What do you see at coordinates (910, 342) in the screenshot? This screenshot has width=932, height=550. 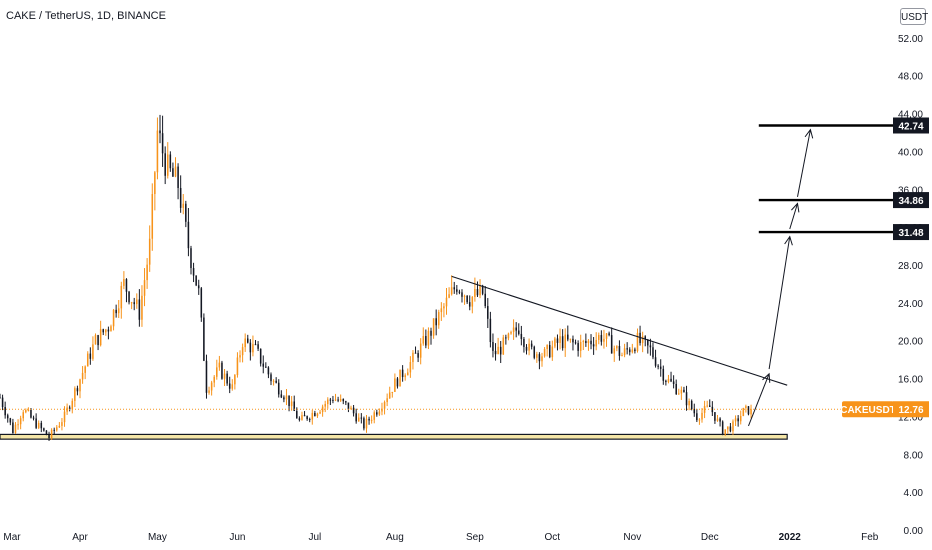 I see `y-tick-label: 20.00` at bounding box center [910, 342].